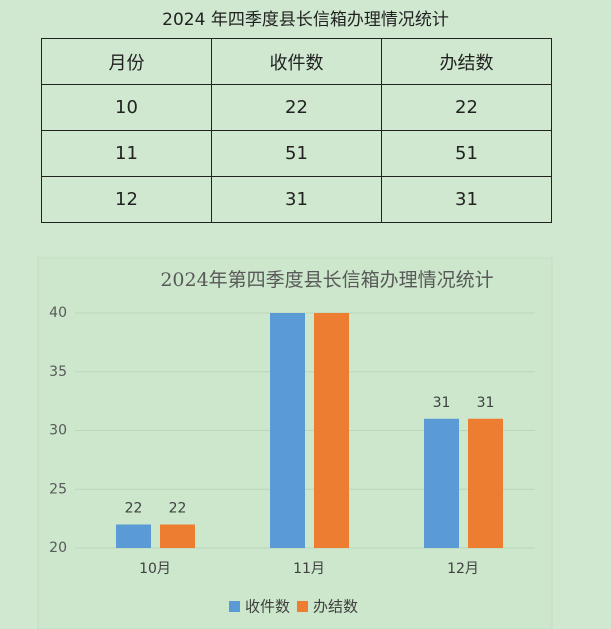  Describe the element at coordinates (58, 489) in the screenshot. I see `y-tick-label: 25` at that location.